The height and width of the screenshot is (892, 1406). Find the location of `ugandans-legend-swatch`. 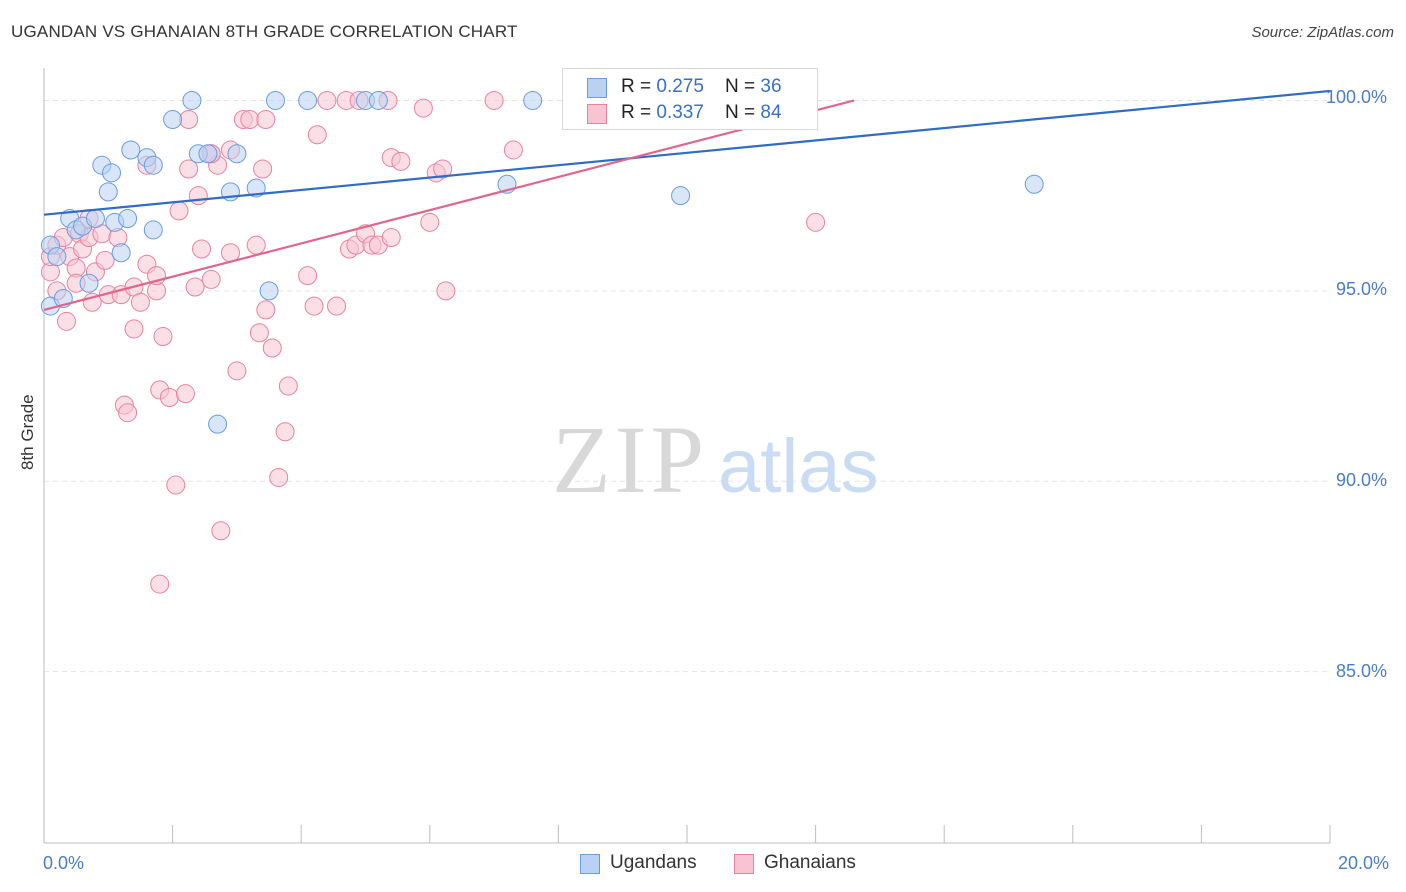

ugandans-legend-swatch is located at coordinates (590, 864).